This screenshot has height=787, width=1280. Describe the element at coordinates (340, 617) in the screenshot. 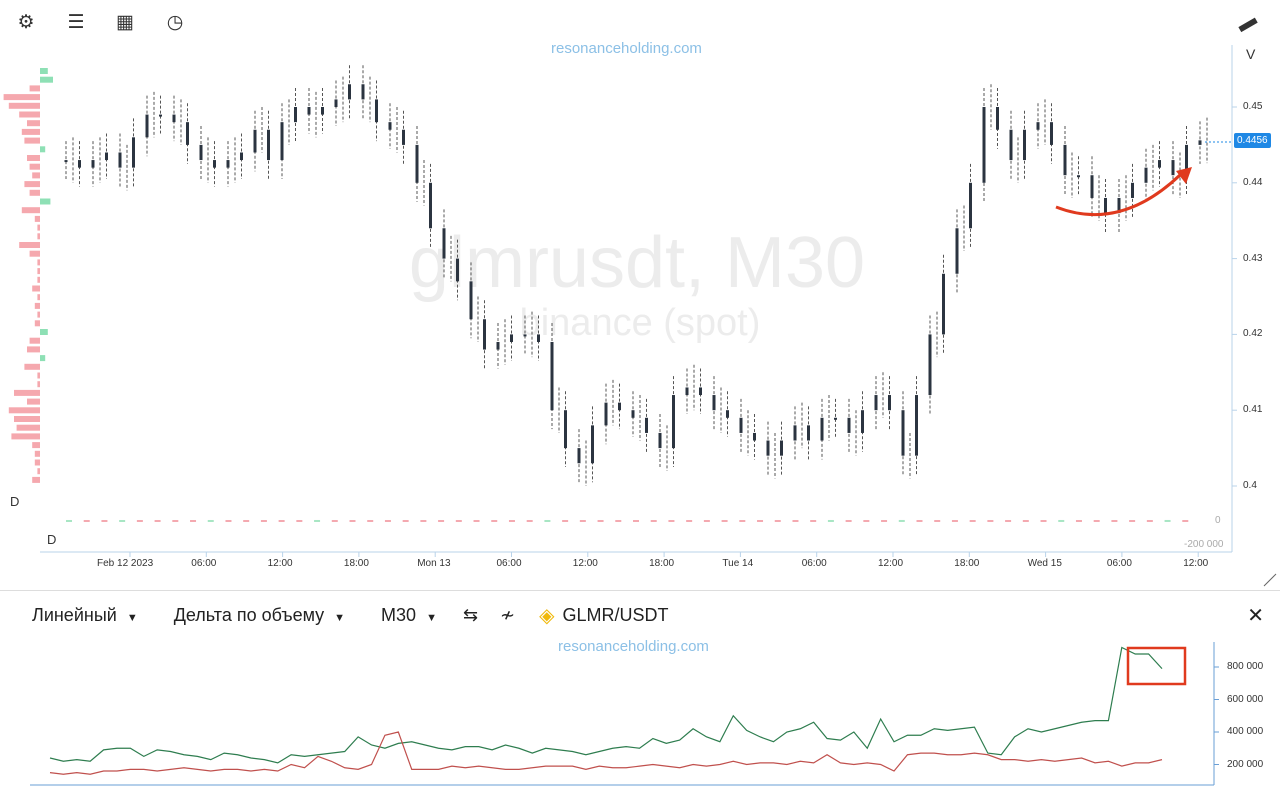

I see `caret-down-icon: ▼` at that location.